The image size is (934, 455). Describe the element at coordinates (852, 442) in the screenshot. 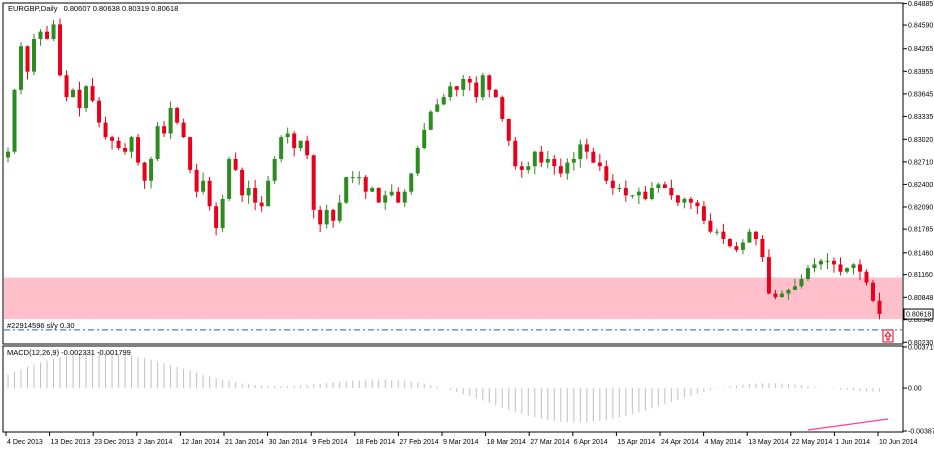

I see `date-tick-label: 1 Jun 2014` at that location.